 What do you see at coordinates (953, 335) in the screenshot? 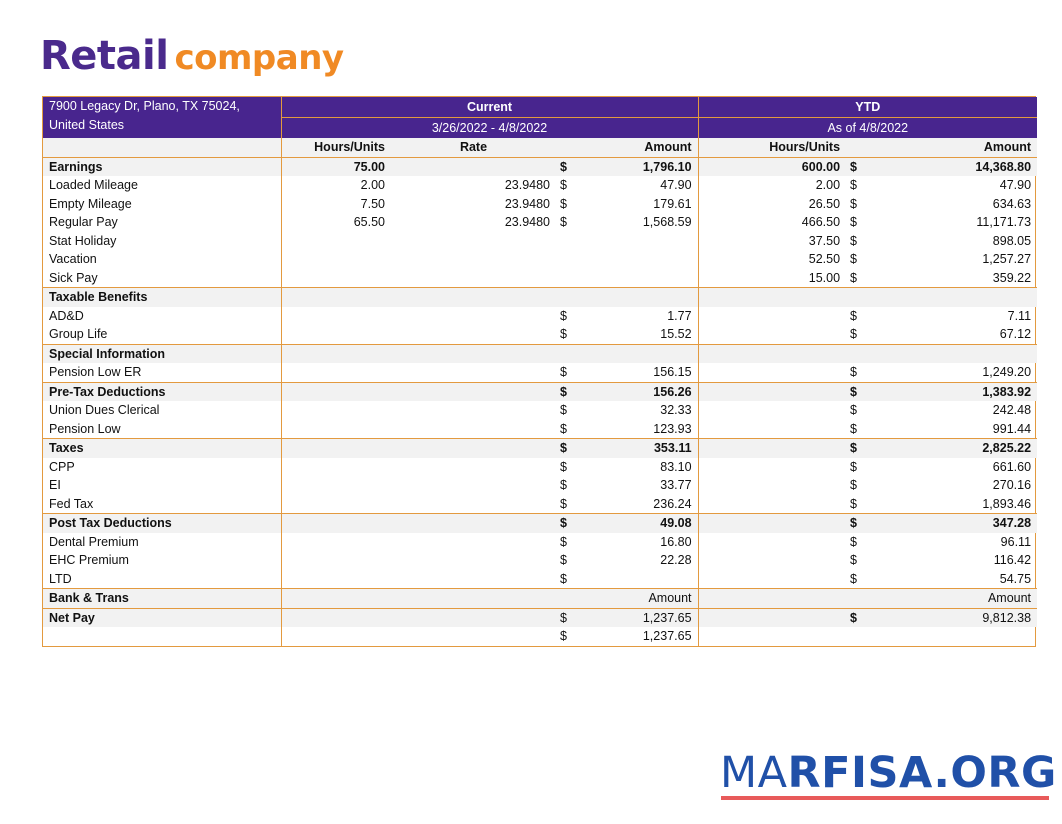
I see `table-cell: 67.12` at bounding box center [953, 335].